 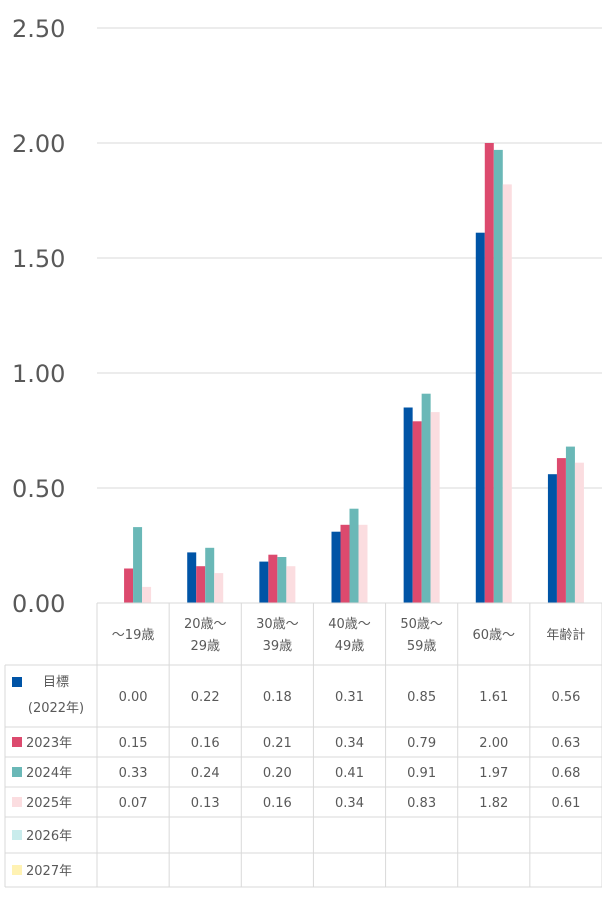 What do you see at coordinates (277, 697) in the screenshot?
I see `data-label: 0.18` at bounding box center [277, 697].